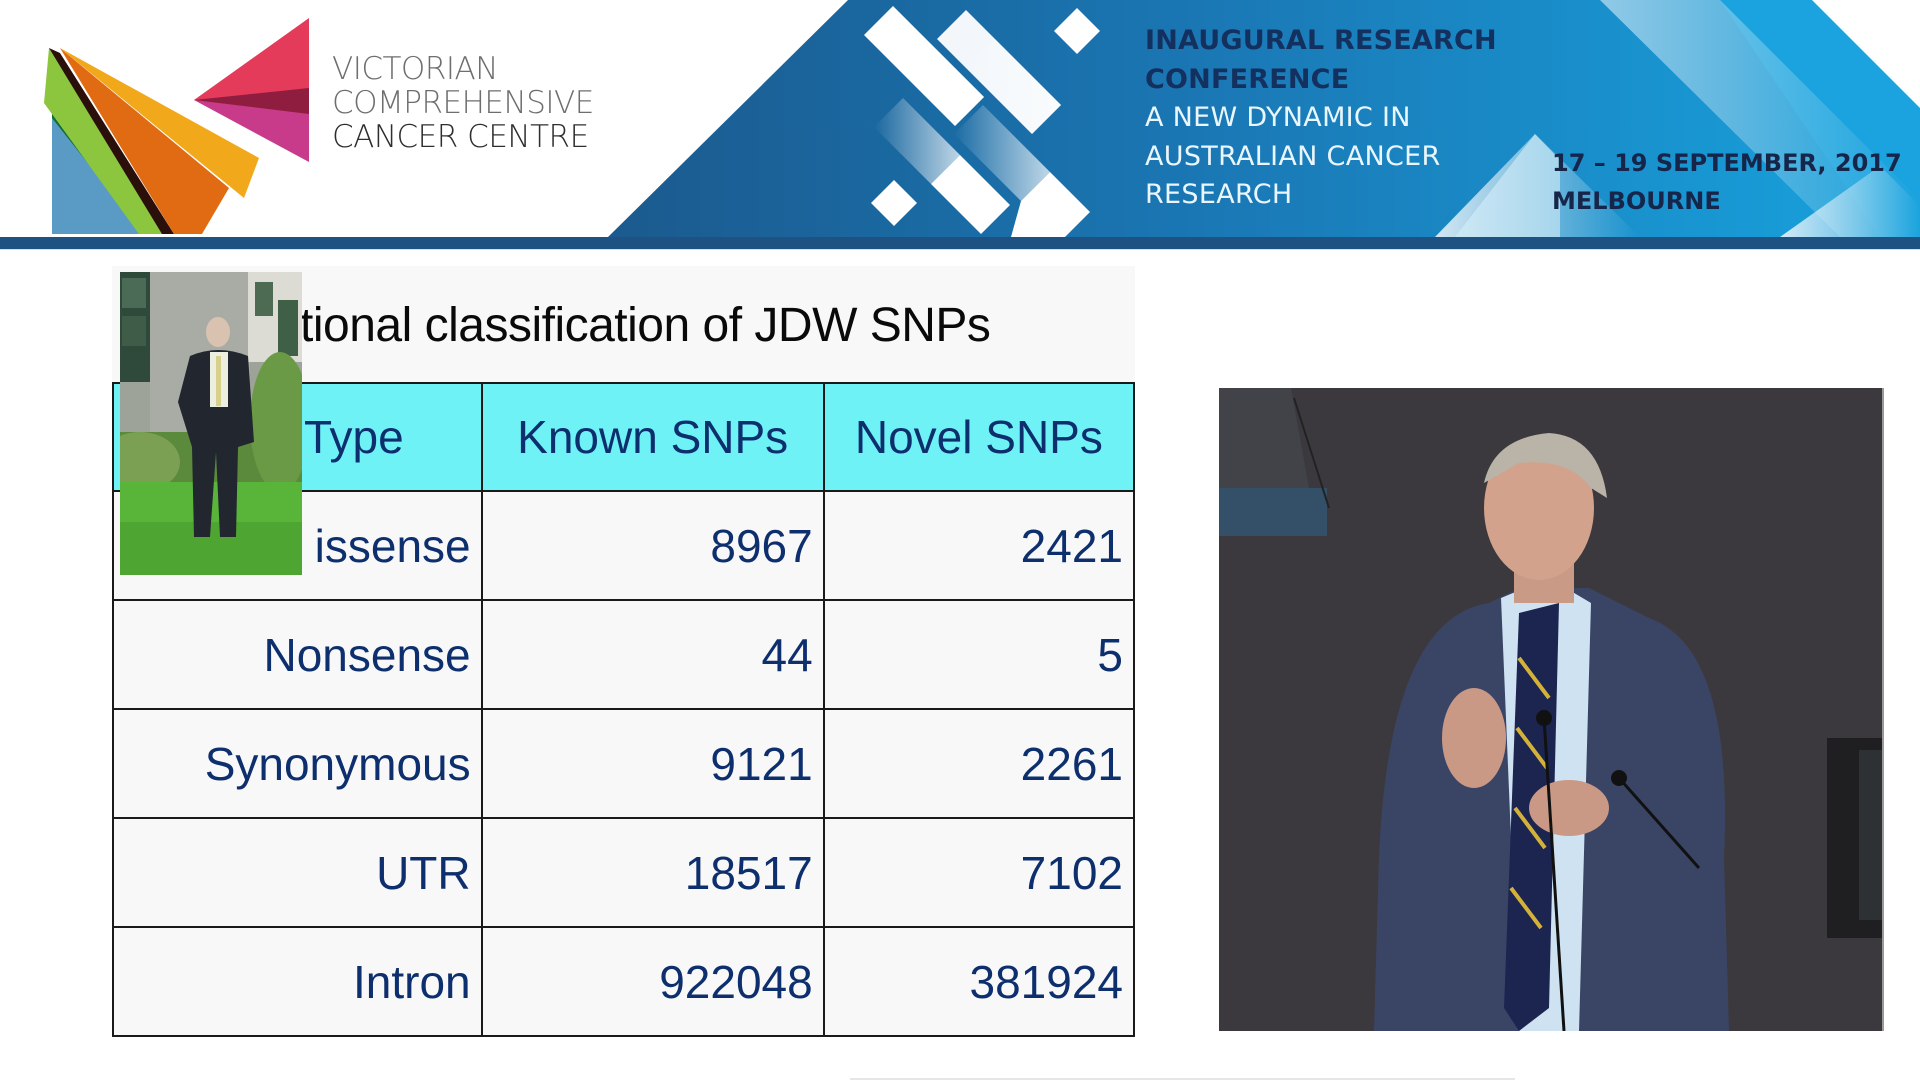 The image size is (1920, 1080). Describe the element at coordinates (176, 126) in the screenshot. I see `vccc-logo-icon` at that location.